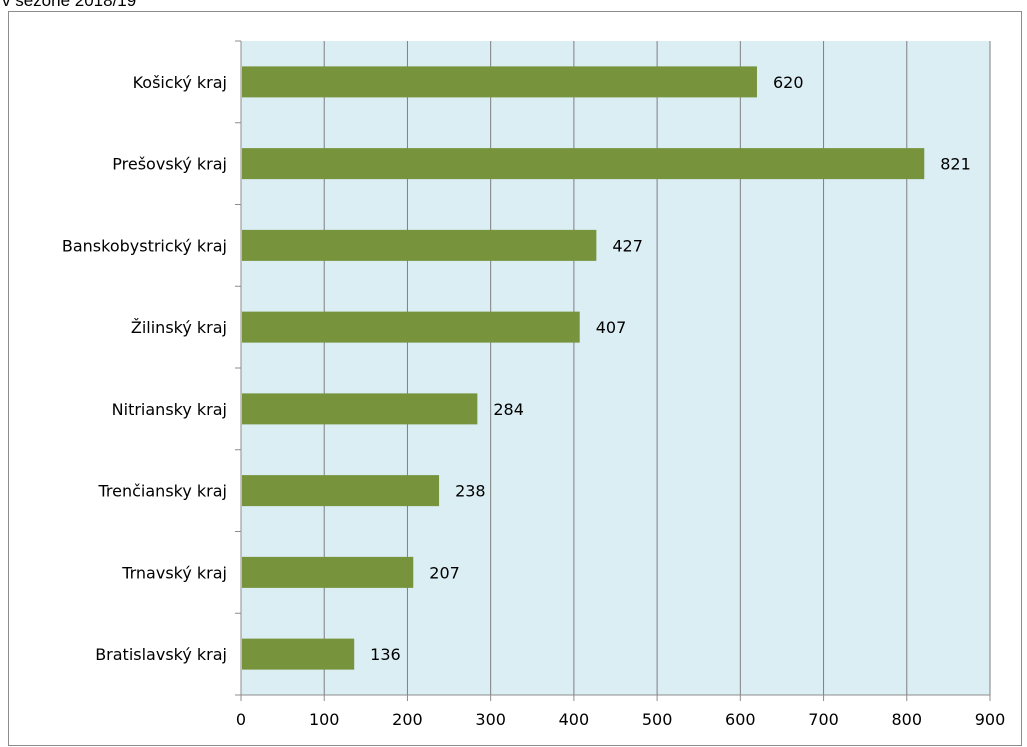  I want to click on x-tick-label: 100, so click(324, 719).